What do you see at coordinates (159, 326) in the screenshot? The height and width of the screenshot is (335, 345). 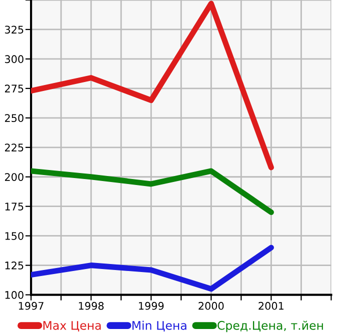 I see `legend-label: Min Цена` at bounding box center [159, 326].